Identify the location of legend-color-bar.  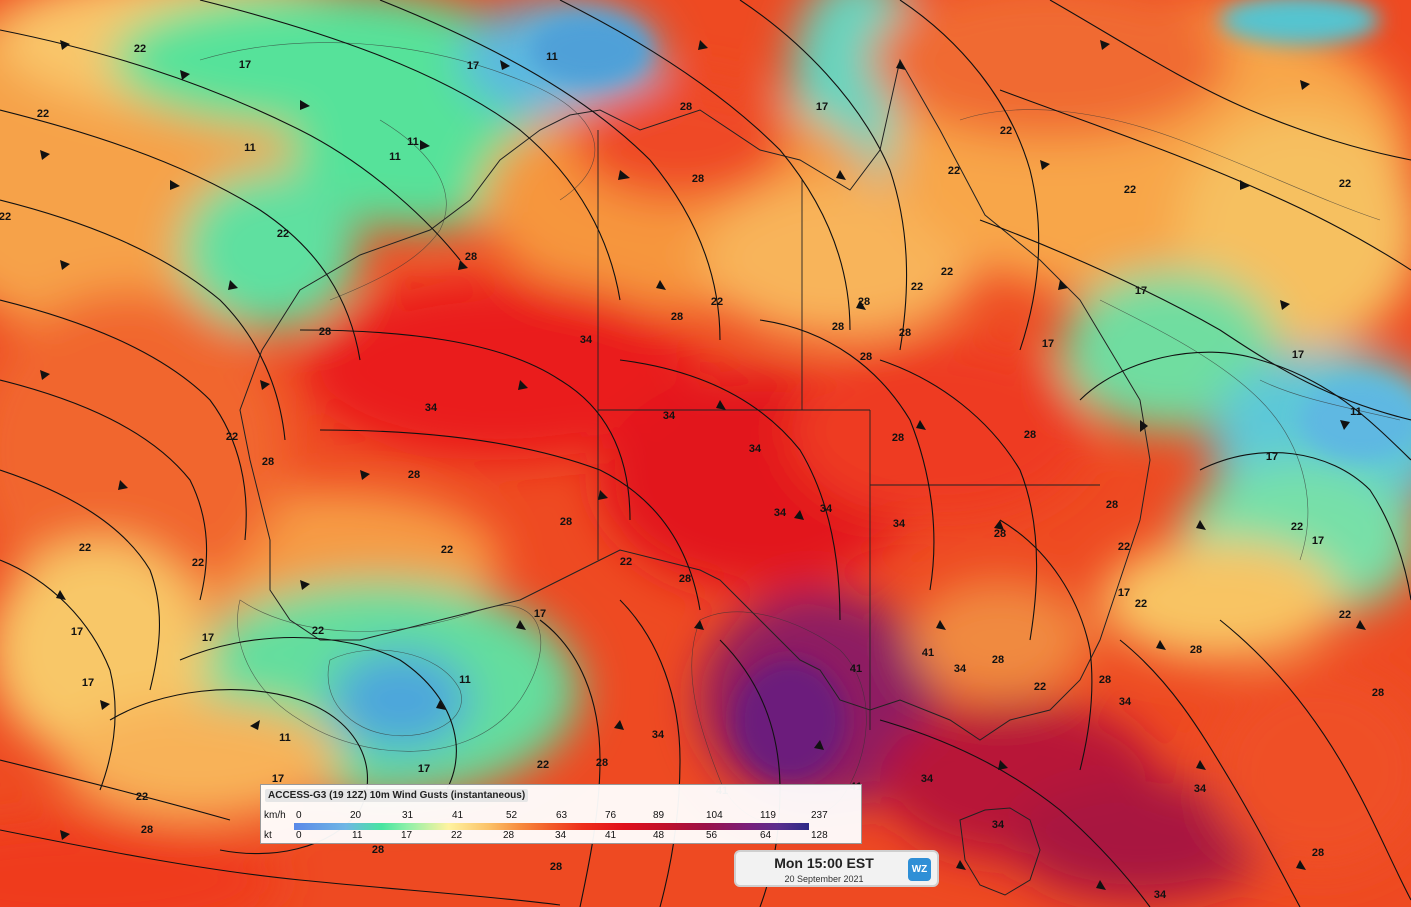
(551, 826).